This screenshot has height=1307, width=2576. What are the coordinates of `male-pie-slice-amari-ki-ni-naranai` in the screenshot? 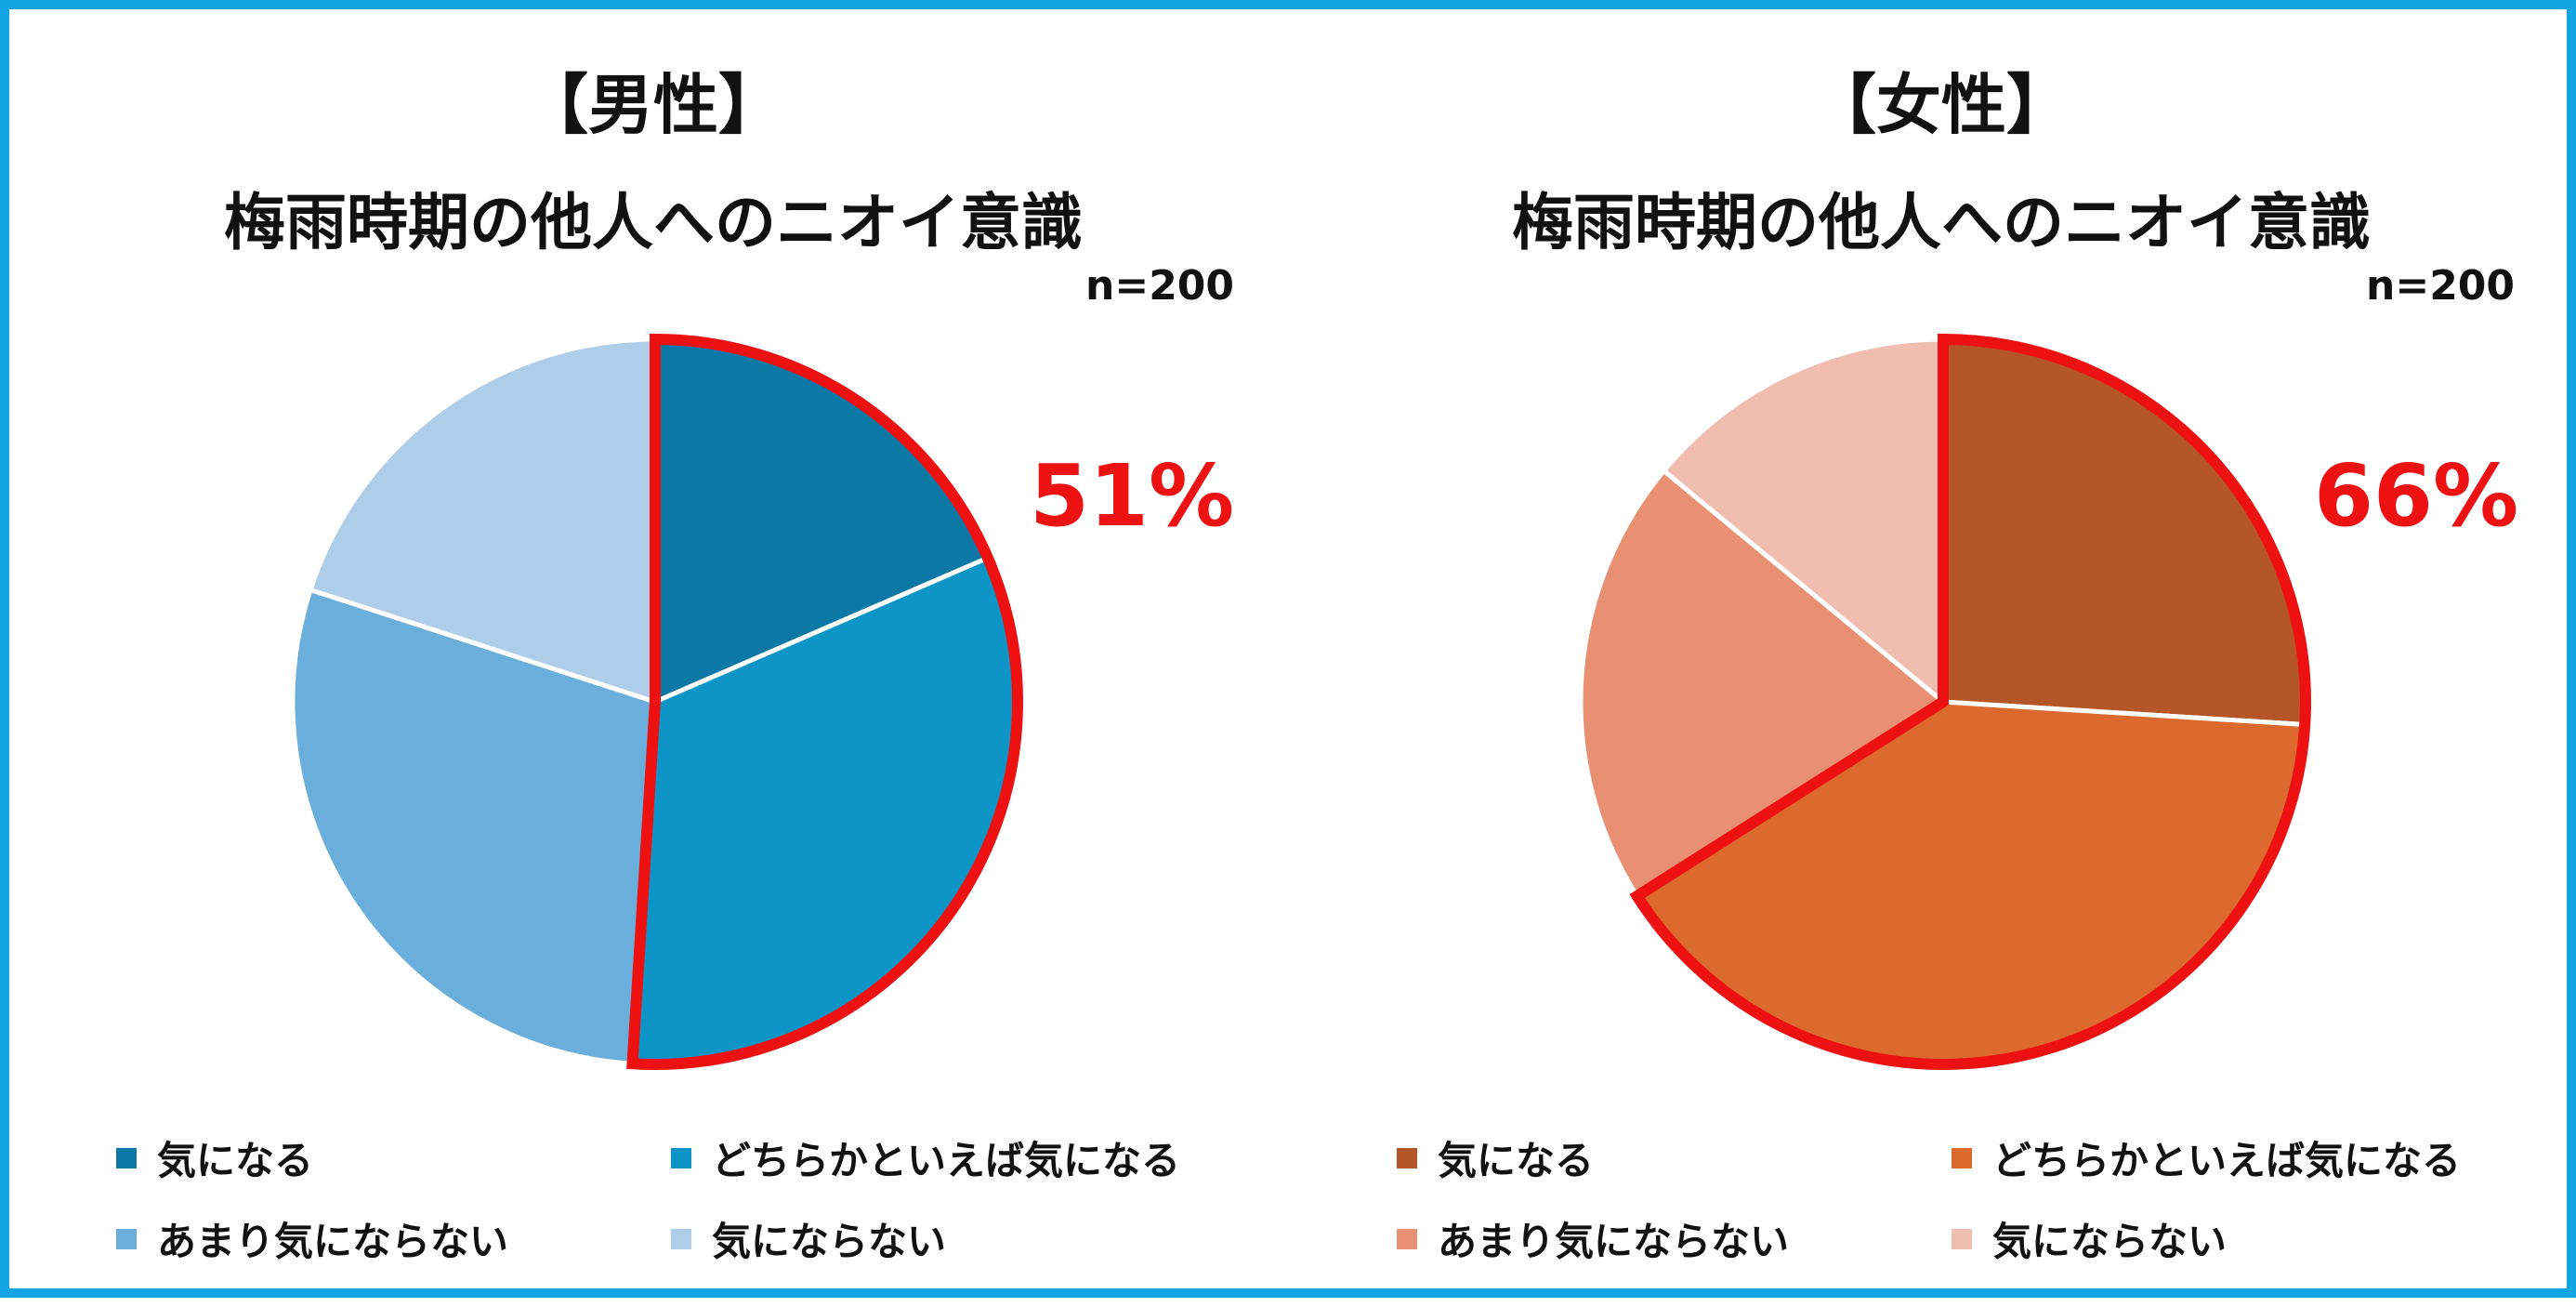 It's located at (474, 827).